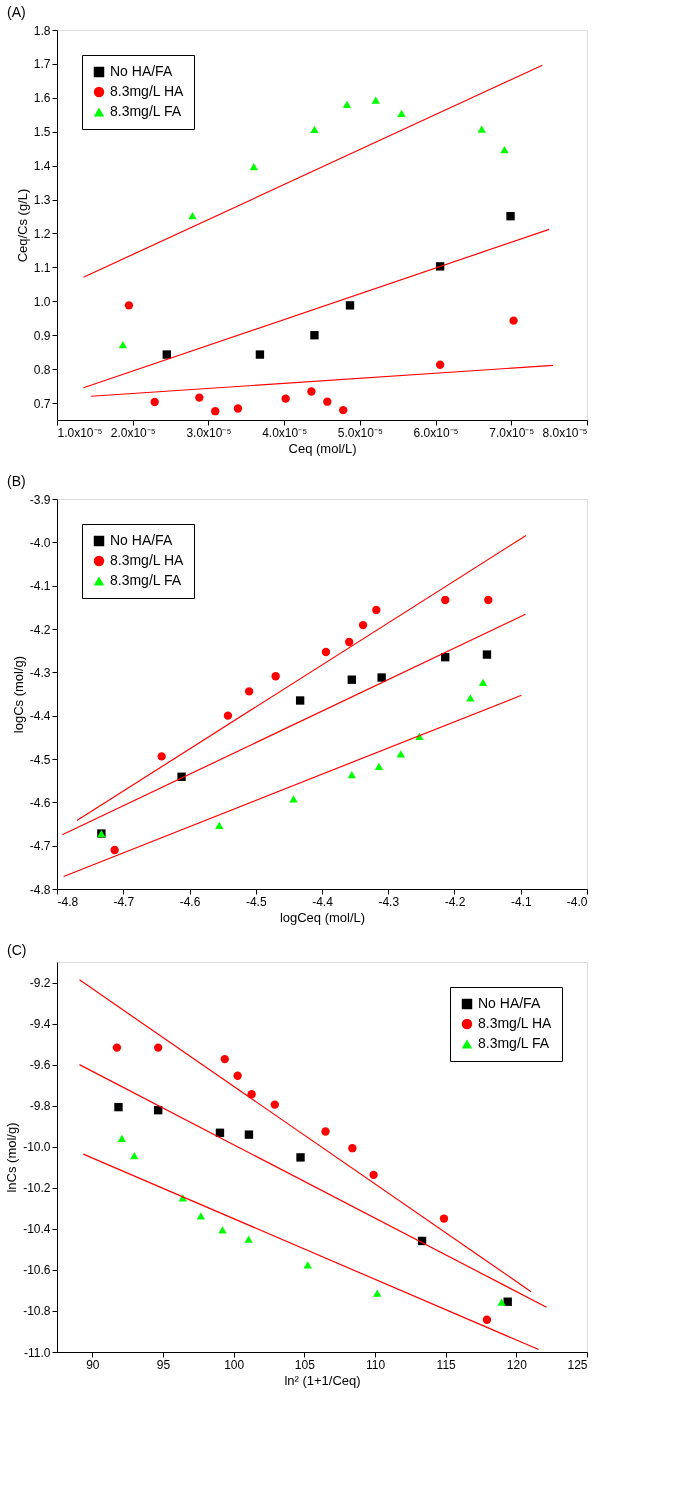 The height and width of the screenshot is (1489, 679). I want to click on x-axis-title: ln² (1+1/Ceq), so click(322, 1380).